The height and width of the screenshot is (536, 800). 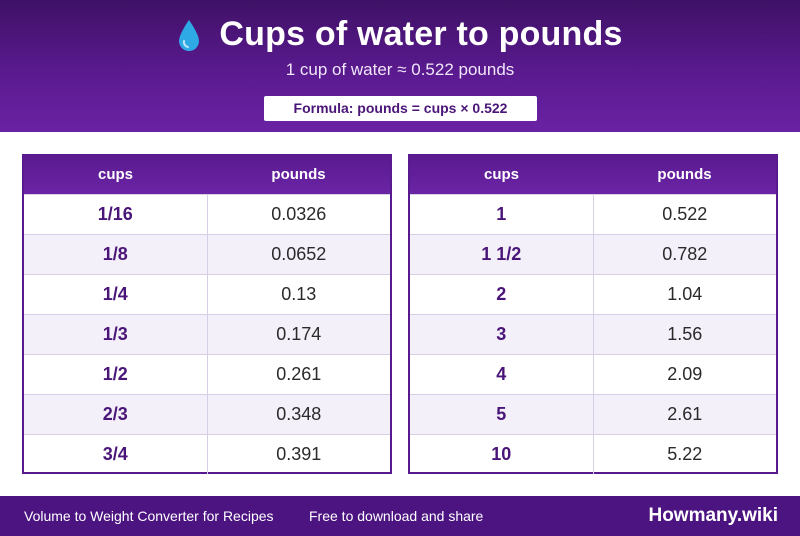 I want to click on table-row: 10 5.22, so click(x=593, y=453).